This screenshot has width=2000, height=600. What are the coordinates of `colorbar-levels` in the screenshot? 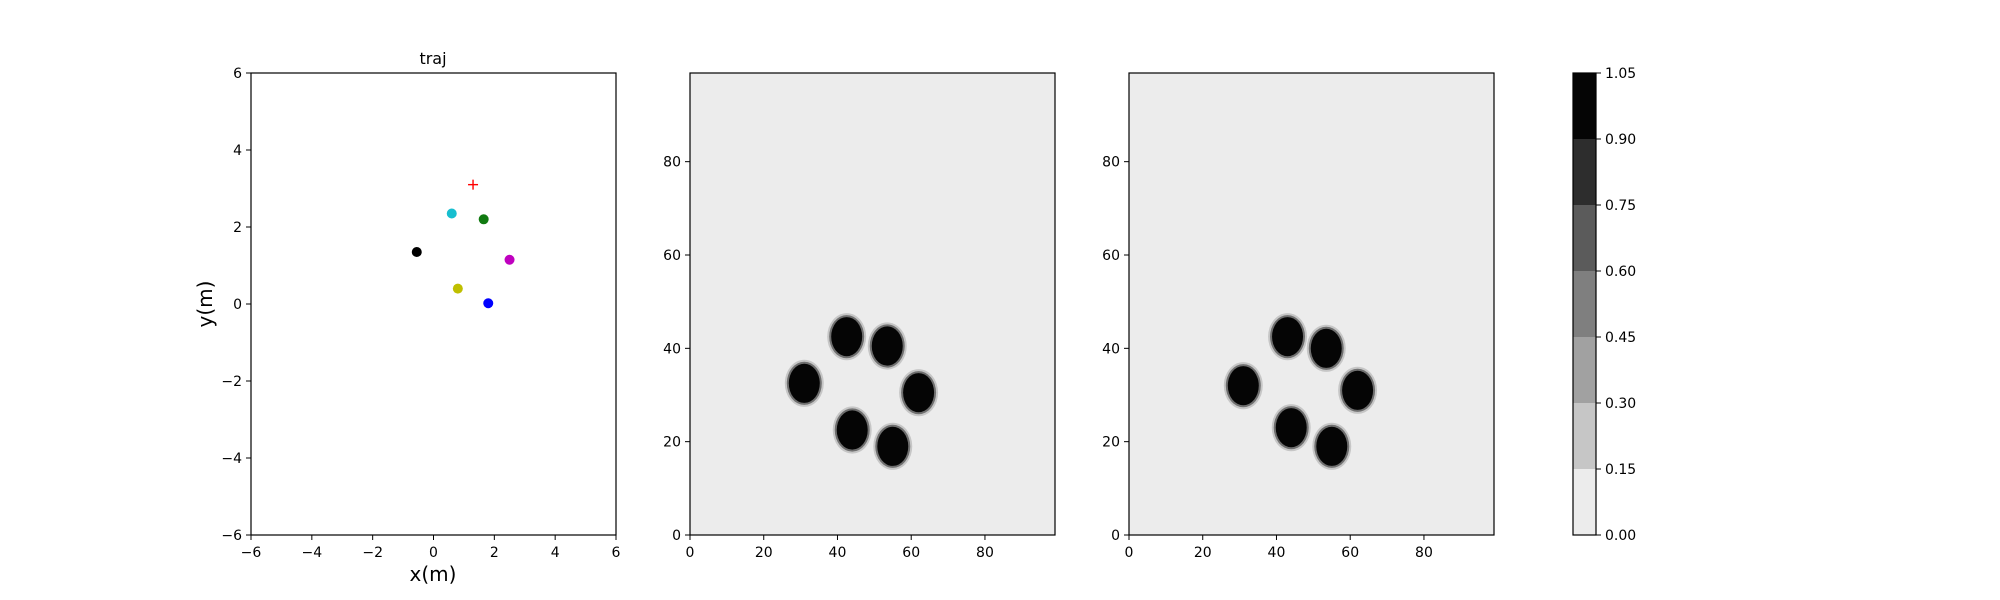 It's located at (1584, 304).